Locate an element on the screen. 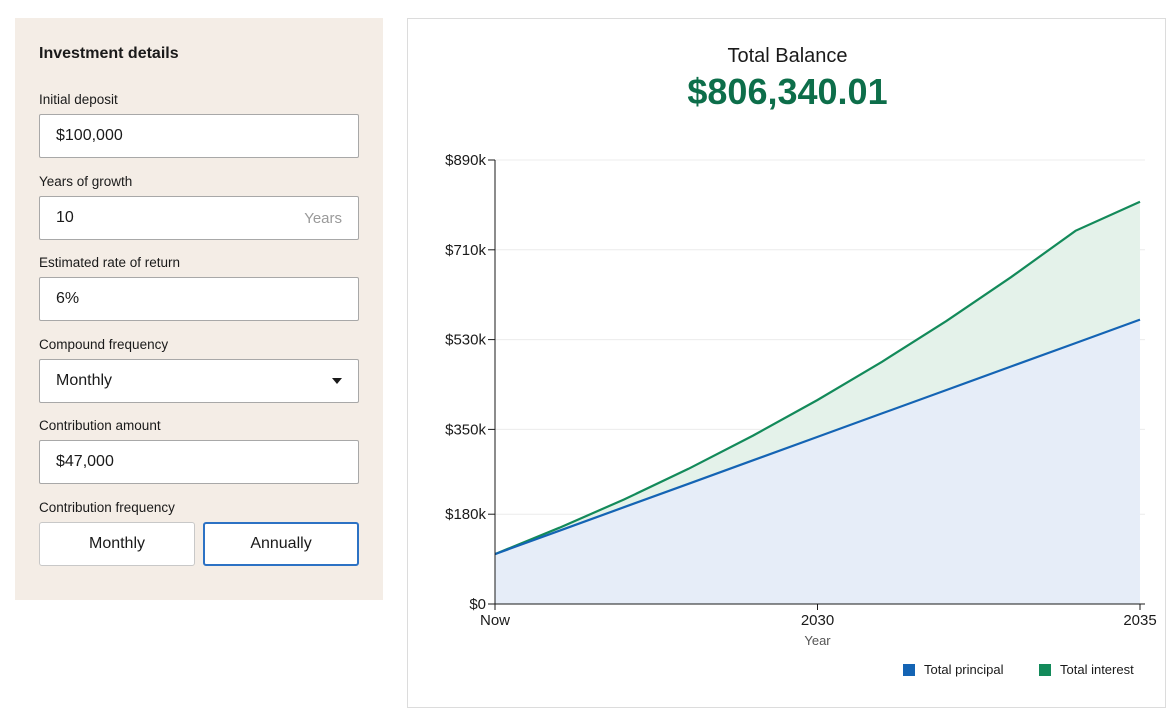 The image size is (1171, 709). contribution-frequency-label: Contribution frequency is located at coordinates (107, 507).